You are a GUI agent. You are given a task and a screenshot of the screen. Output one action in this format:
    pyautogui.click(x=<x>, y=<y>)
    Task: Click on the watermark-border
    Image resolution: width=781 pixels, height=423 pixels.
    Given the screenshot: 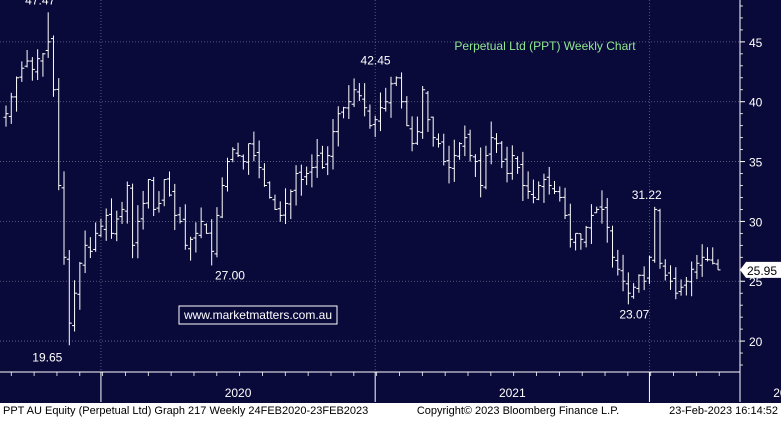 What is the action you would take?
    pyautogui.click(x=258, y=315)
    